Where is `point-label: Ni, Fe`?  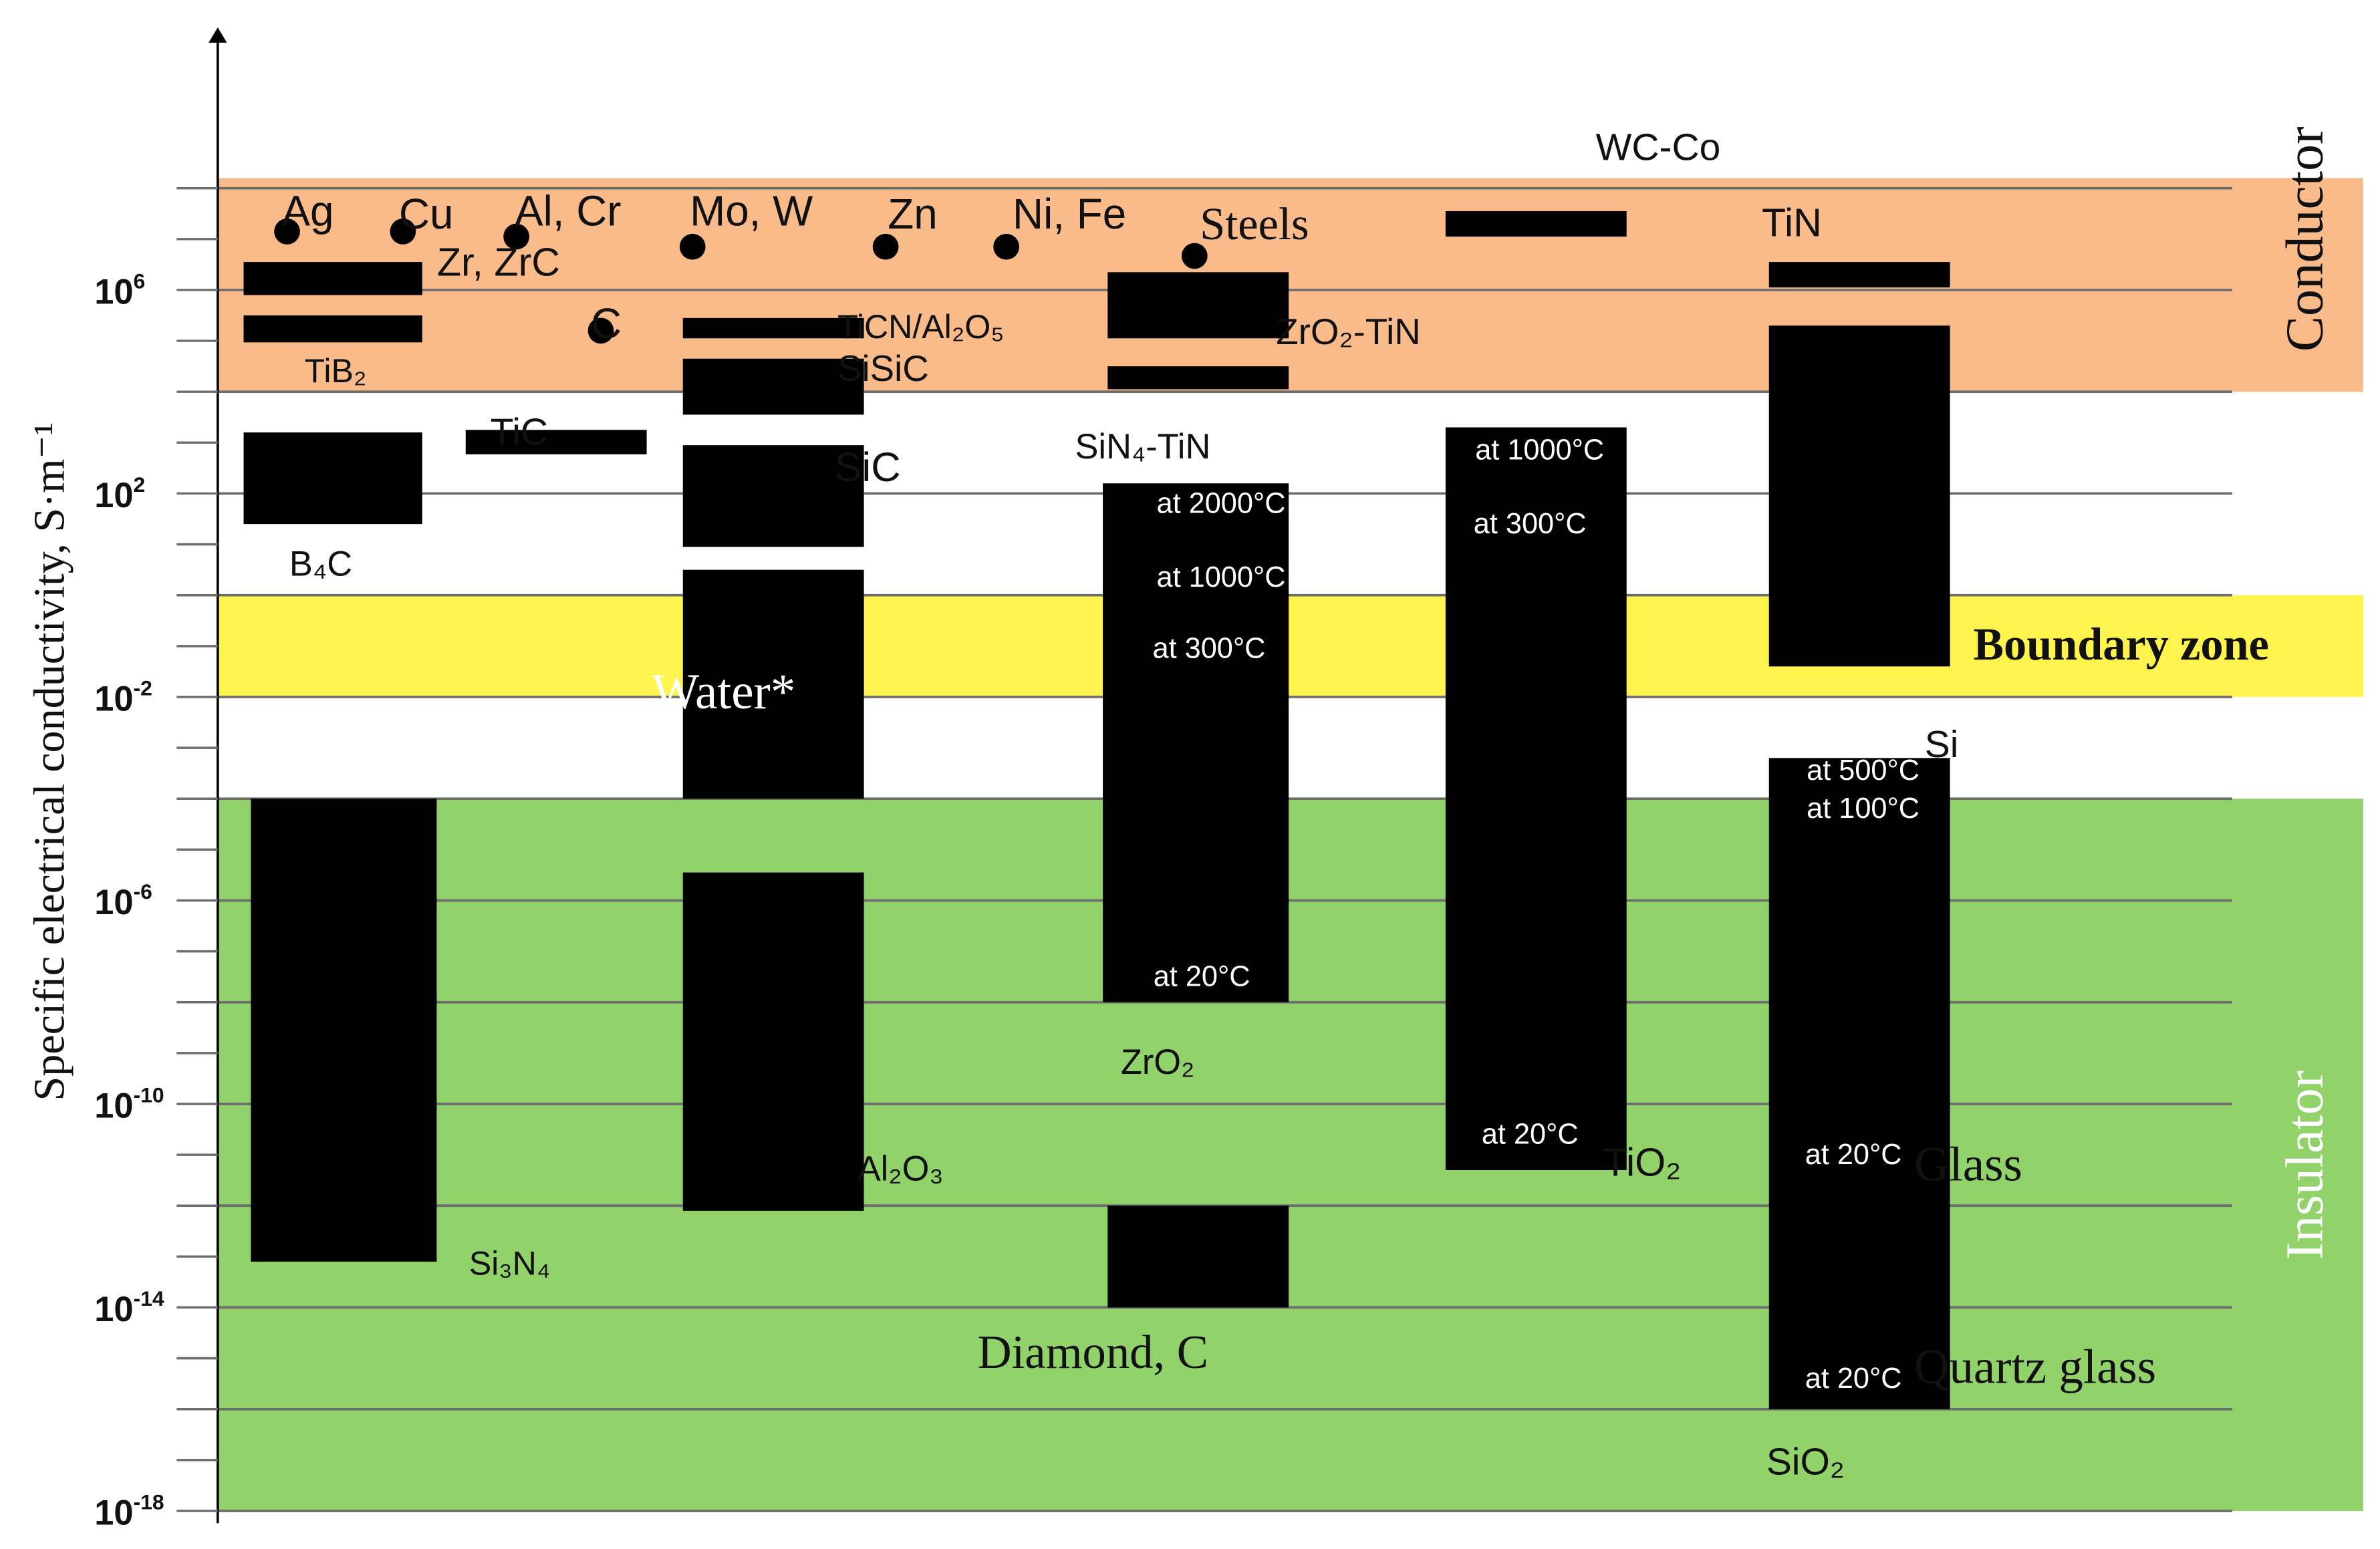 point-label: Ni, Fe is located at coordinates (1069, 214).